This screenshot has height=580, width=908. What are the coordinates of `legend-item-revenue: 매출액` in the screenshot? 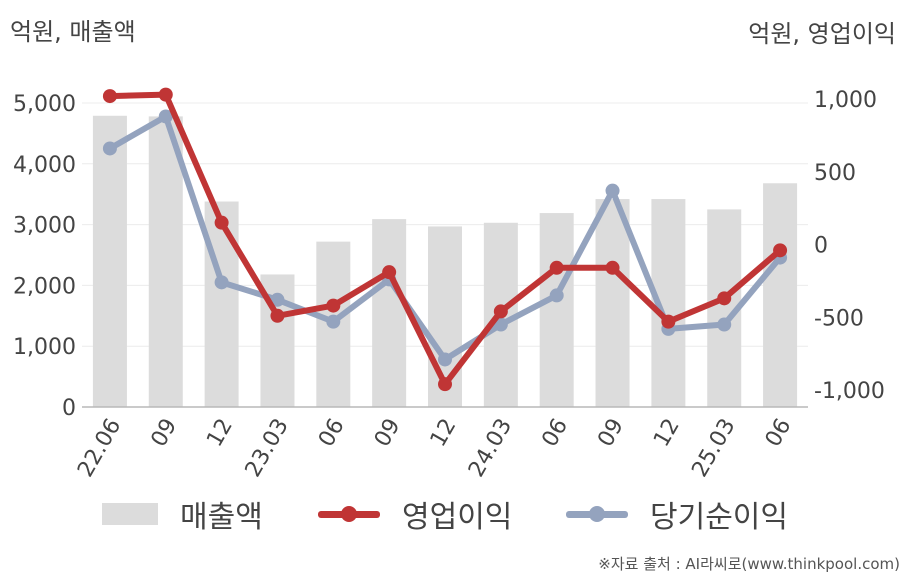 It's located at (182, 514).